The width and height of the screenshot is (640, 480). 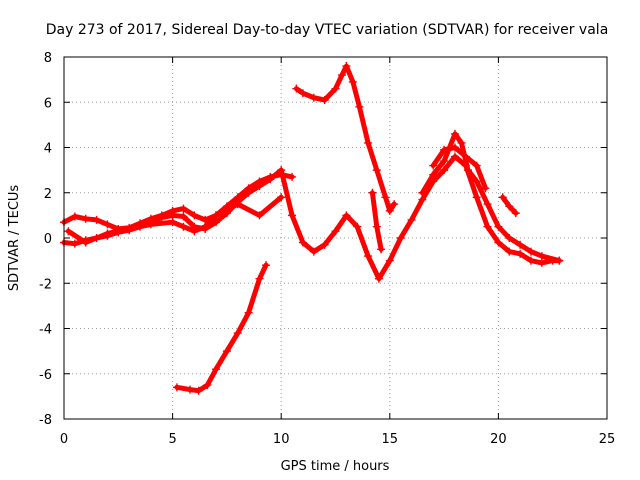 What do you see at coordinates (48, 194) in the screenshot?
I see `y-tick-label: 2` at bounding box center [48, 194].